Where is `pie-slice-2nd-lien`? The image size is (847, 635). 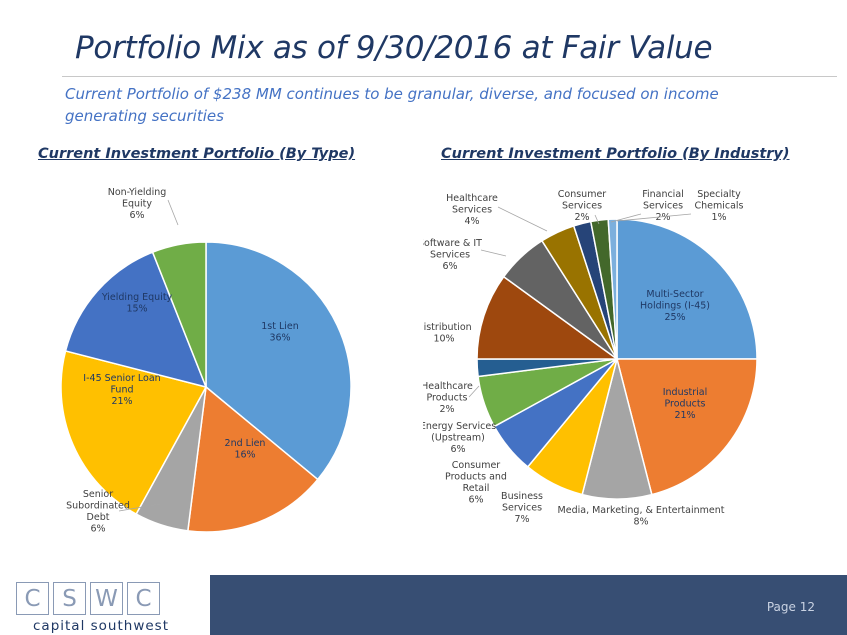
pie-slice-2nd-lien is located at coordinates (252, 459).